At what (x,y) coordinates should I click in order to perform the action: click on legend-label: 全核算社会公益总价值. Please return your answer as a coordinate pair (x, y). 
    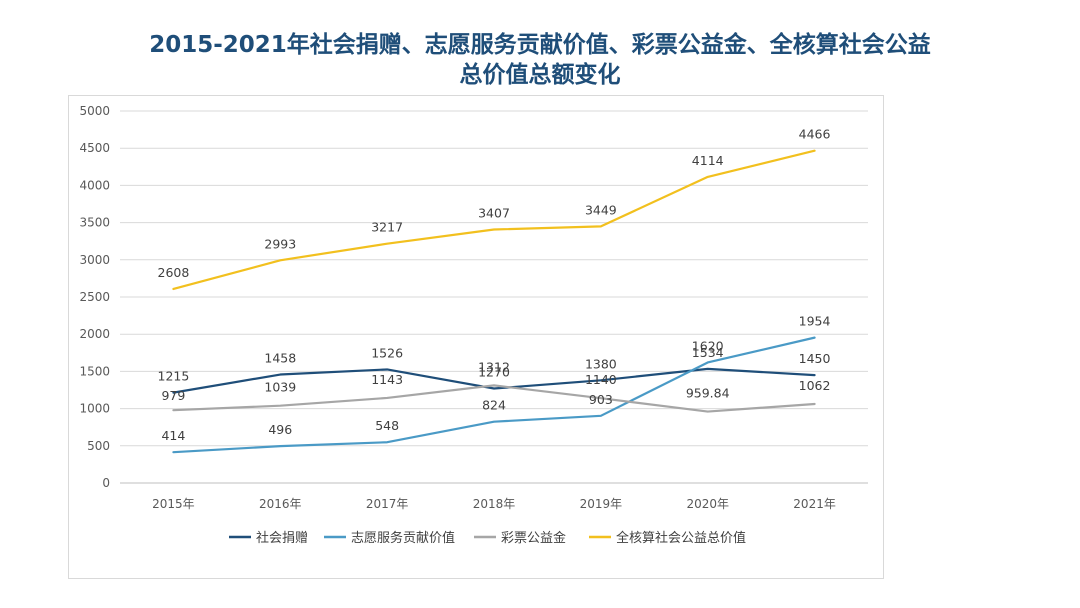
    Looking at the image, I should click on (681, 538).